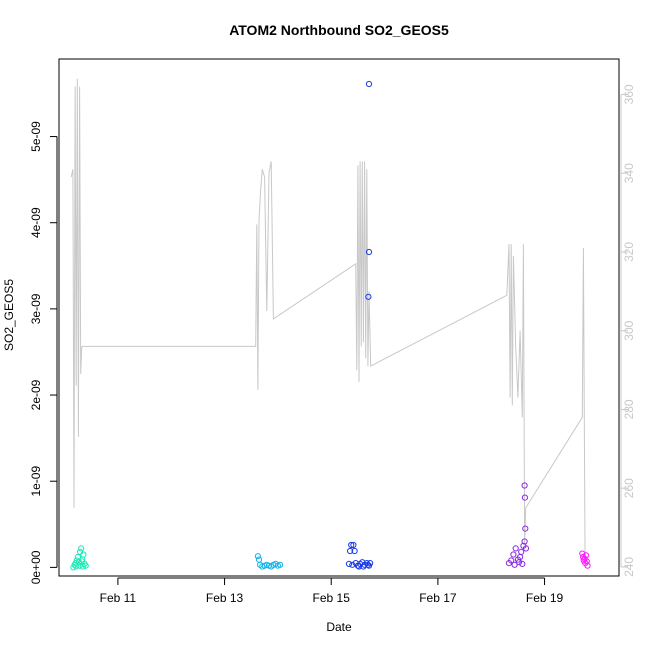  I want to click on y2-tick-label: 300, so click(629, 330).